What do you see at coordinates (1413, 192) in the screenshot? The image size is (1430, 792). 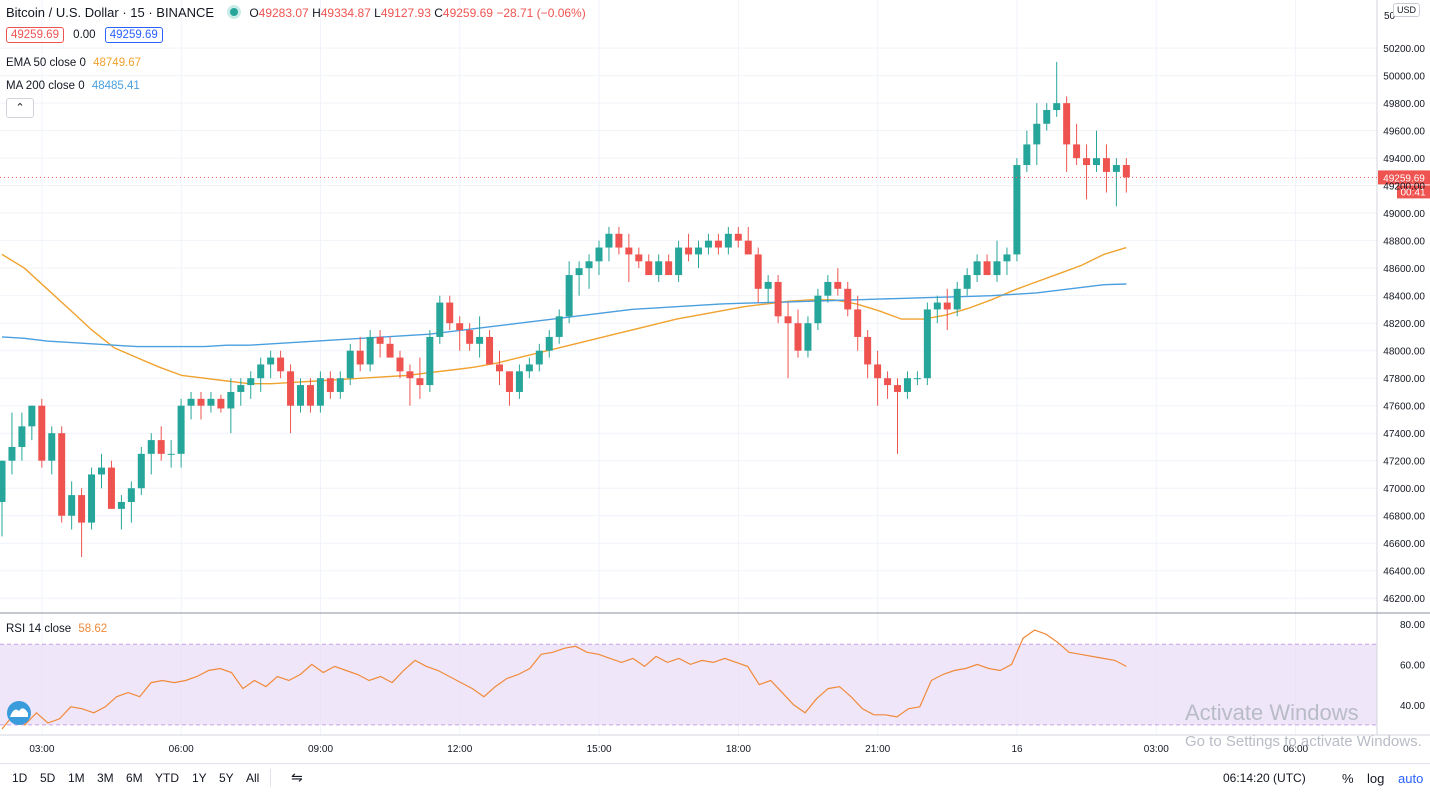 I see `countdown-badge` at bounding box center [1413, 192].